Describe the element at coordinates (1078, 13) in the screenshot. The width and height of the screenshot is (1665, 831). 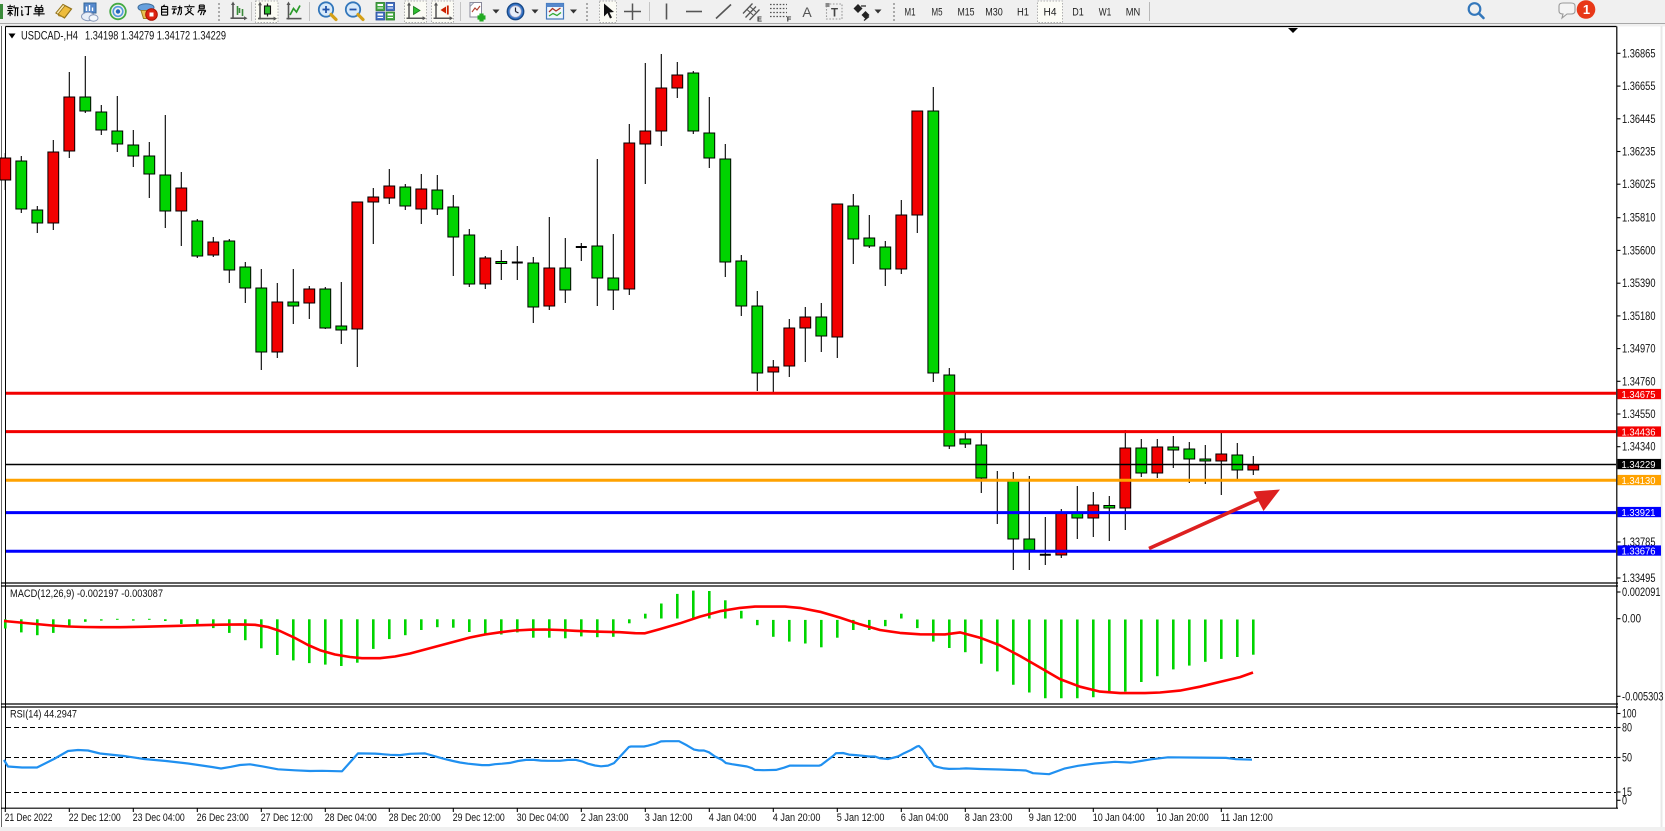
I see `svg-text: D1` at that location.